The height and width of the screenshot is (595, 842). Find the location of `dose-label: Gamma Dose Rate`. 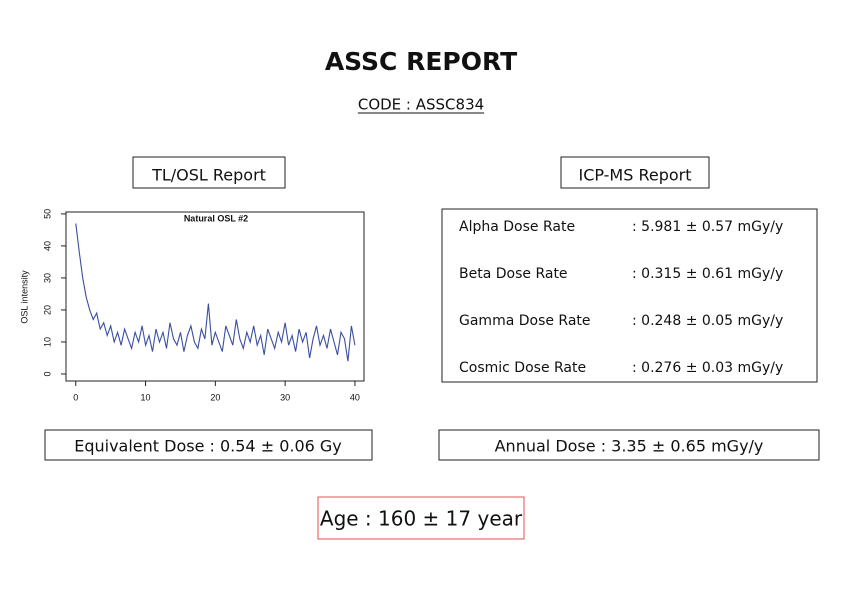

dose-label: Gamma Dose Rate is located at coordinates (525, 321).